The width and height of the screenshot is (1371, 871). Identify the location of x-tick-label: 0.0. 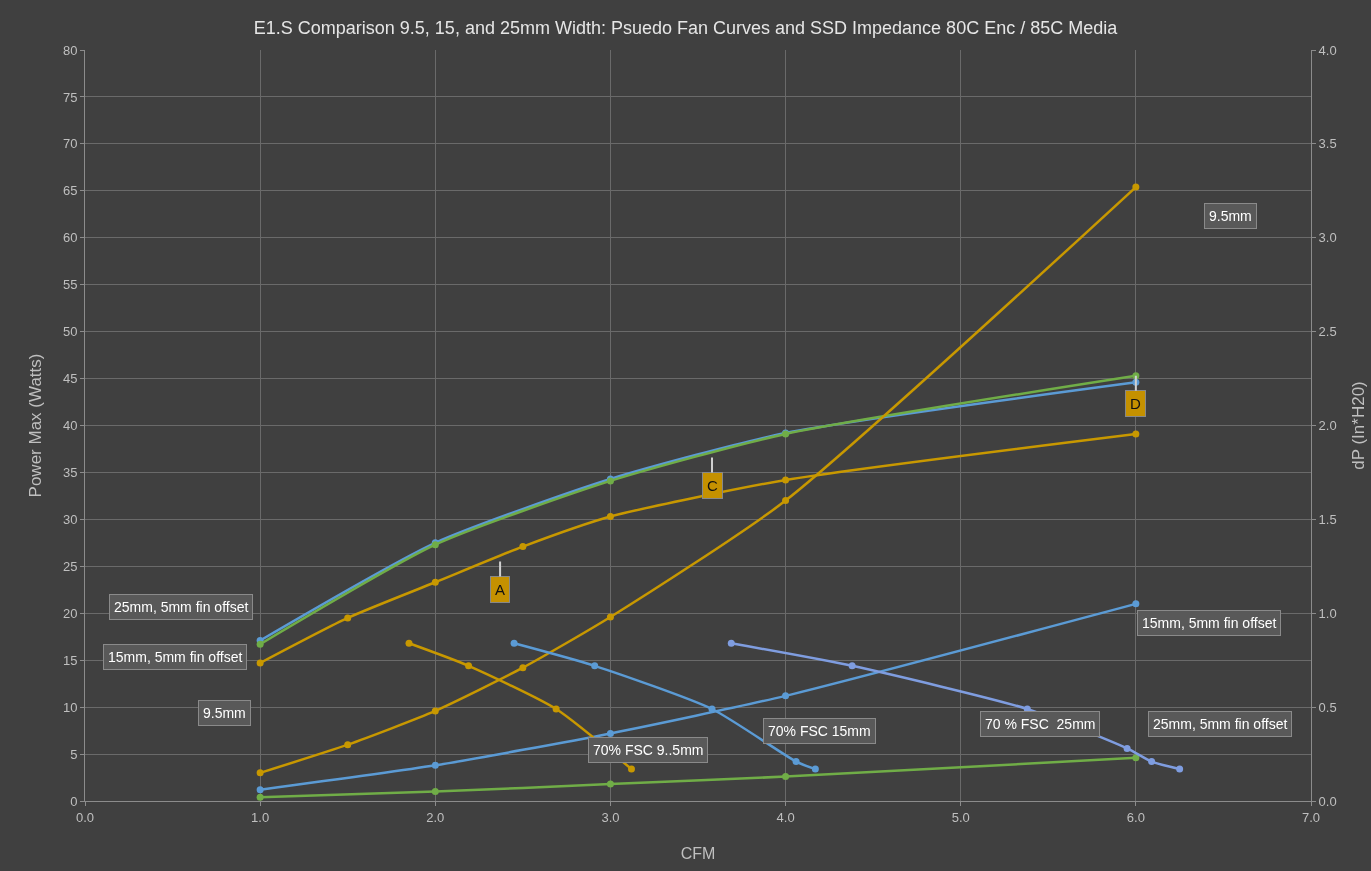
(85, 817).